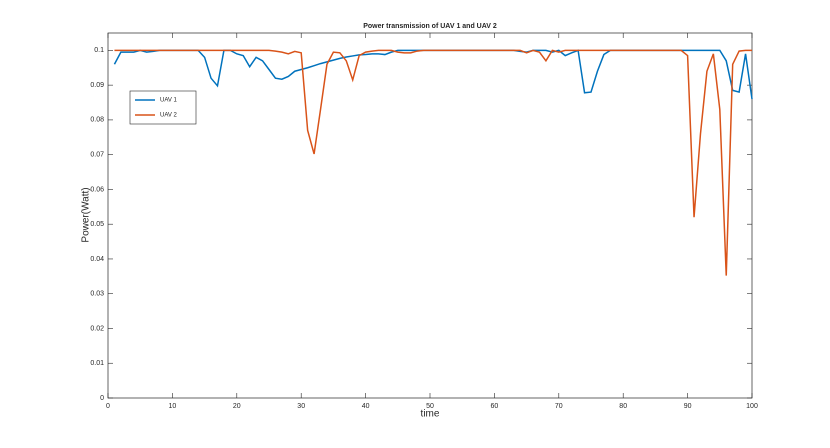  Describe the element at coordinates (97, 120) in the screenshot. I see `y-tick-label: 0.08` at that location.